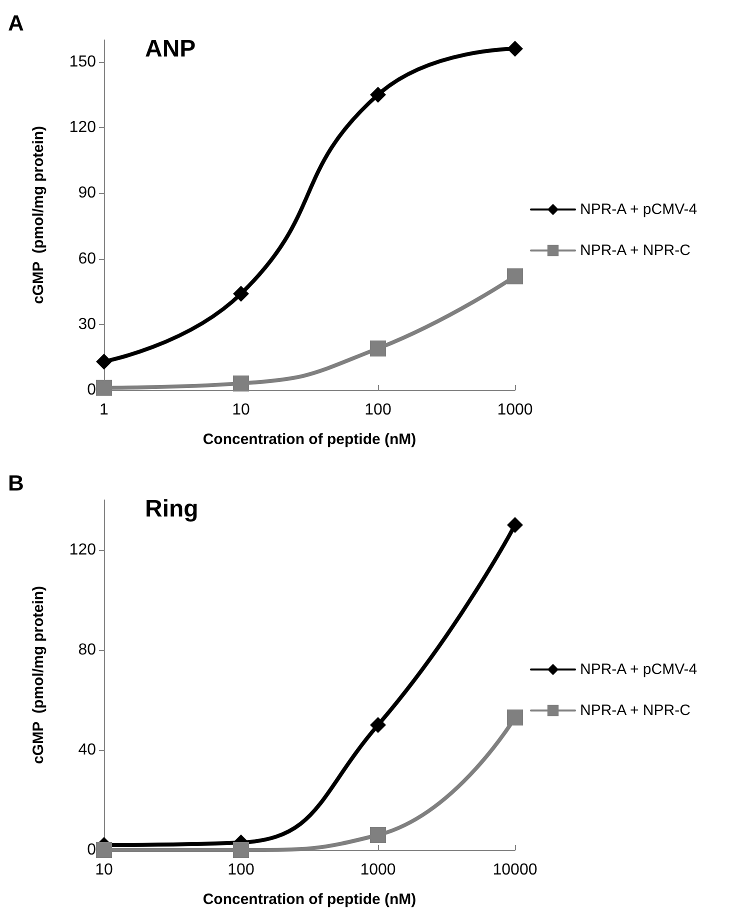  Describe the element at coordinates (87, 324) in the screenshot. I see `y-tick-label: 30` at that location.